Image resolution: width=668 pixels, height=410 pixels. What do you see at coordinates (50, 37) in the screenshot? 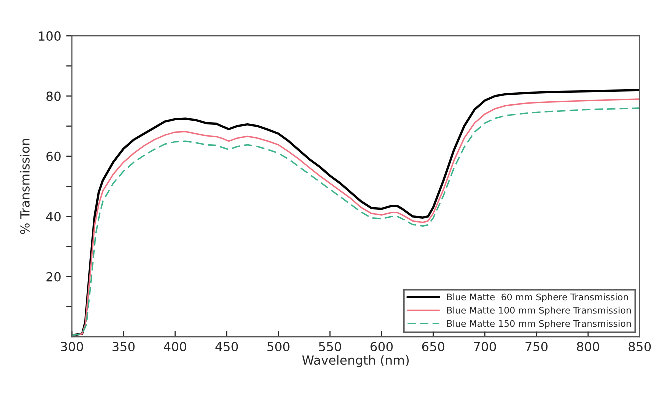
I see `y-tick-label: 100` at bounding box center [50, 37].